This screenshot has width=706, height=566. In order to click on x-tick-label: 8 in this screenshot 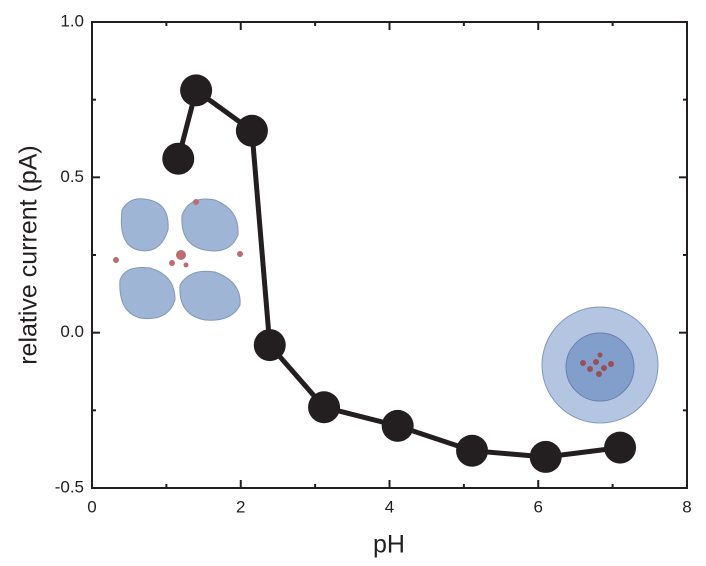, I will do `click(686, 506)`.